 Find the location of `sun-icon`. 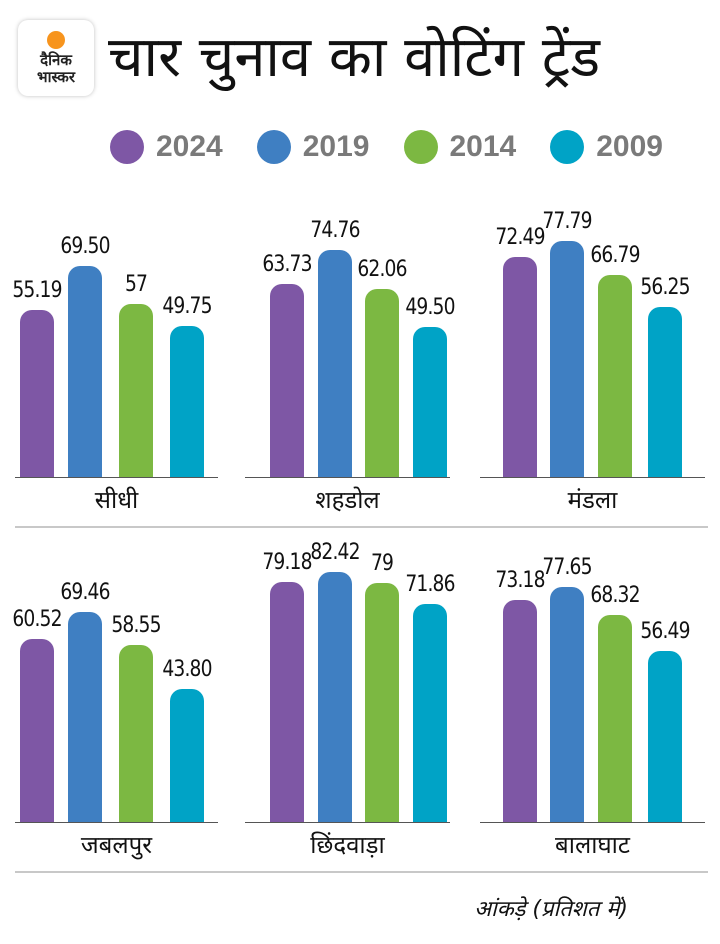

sun-icon is located at coordinates (56, 40).